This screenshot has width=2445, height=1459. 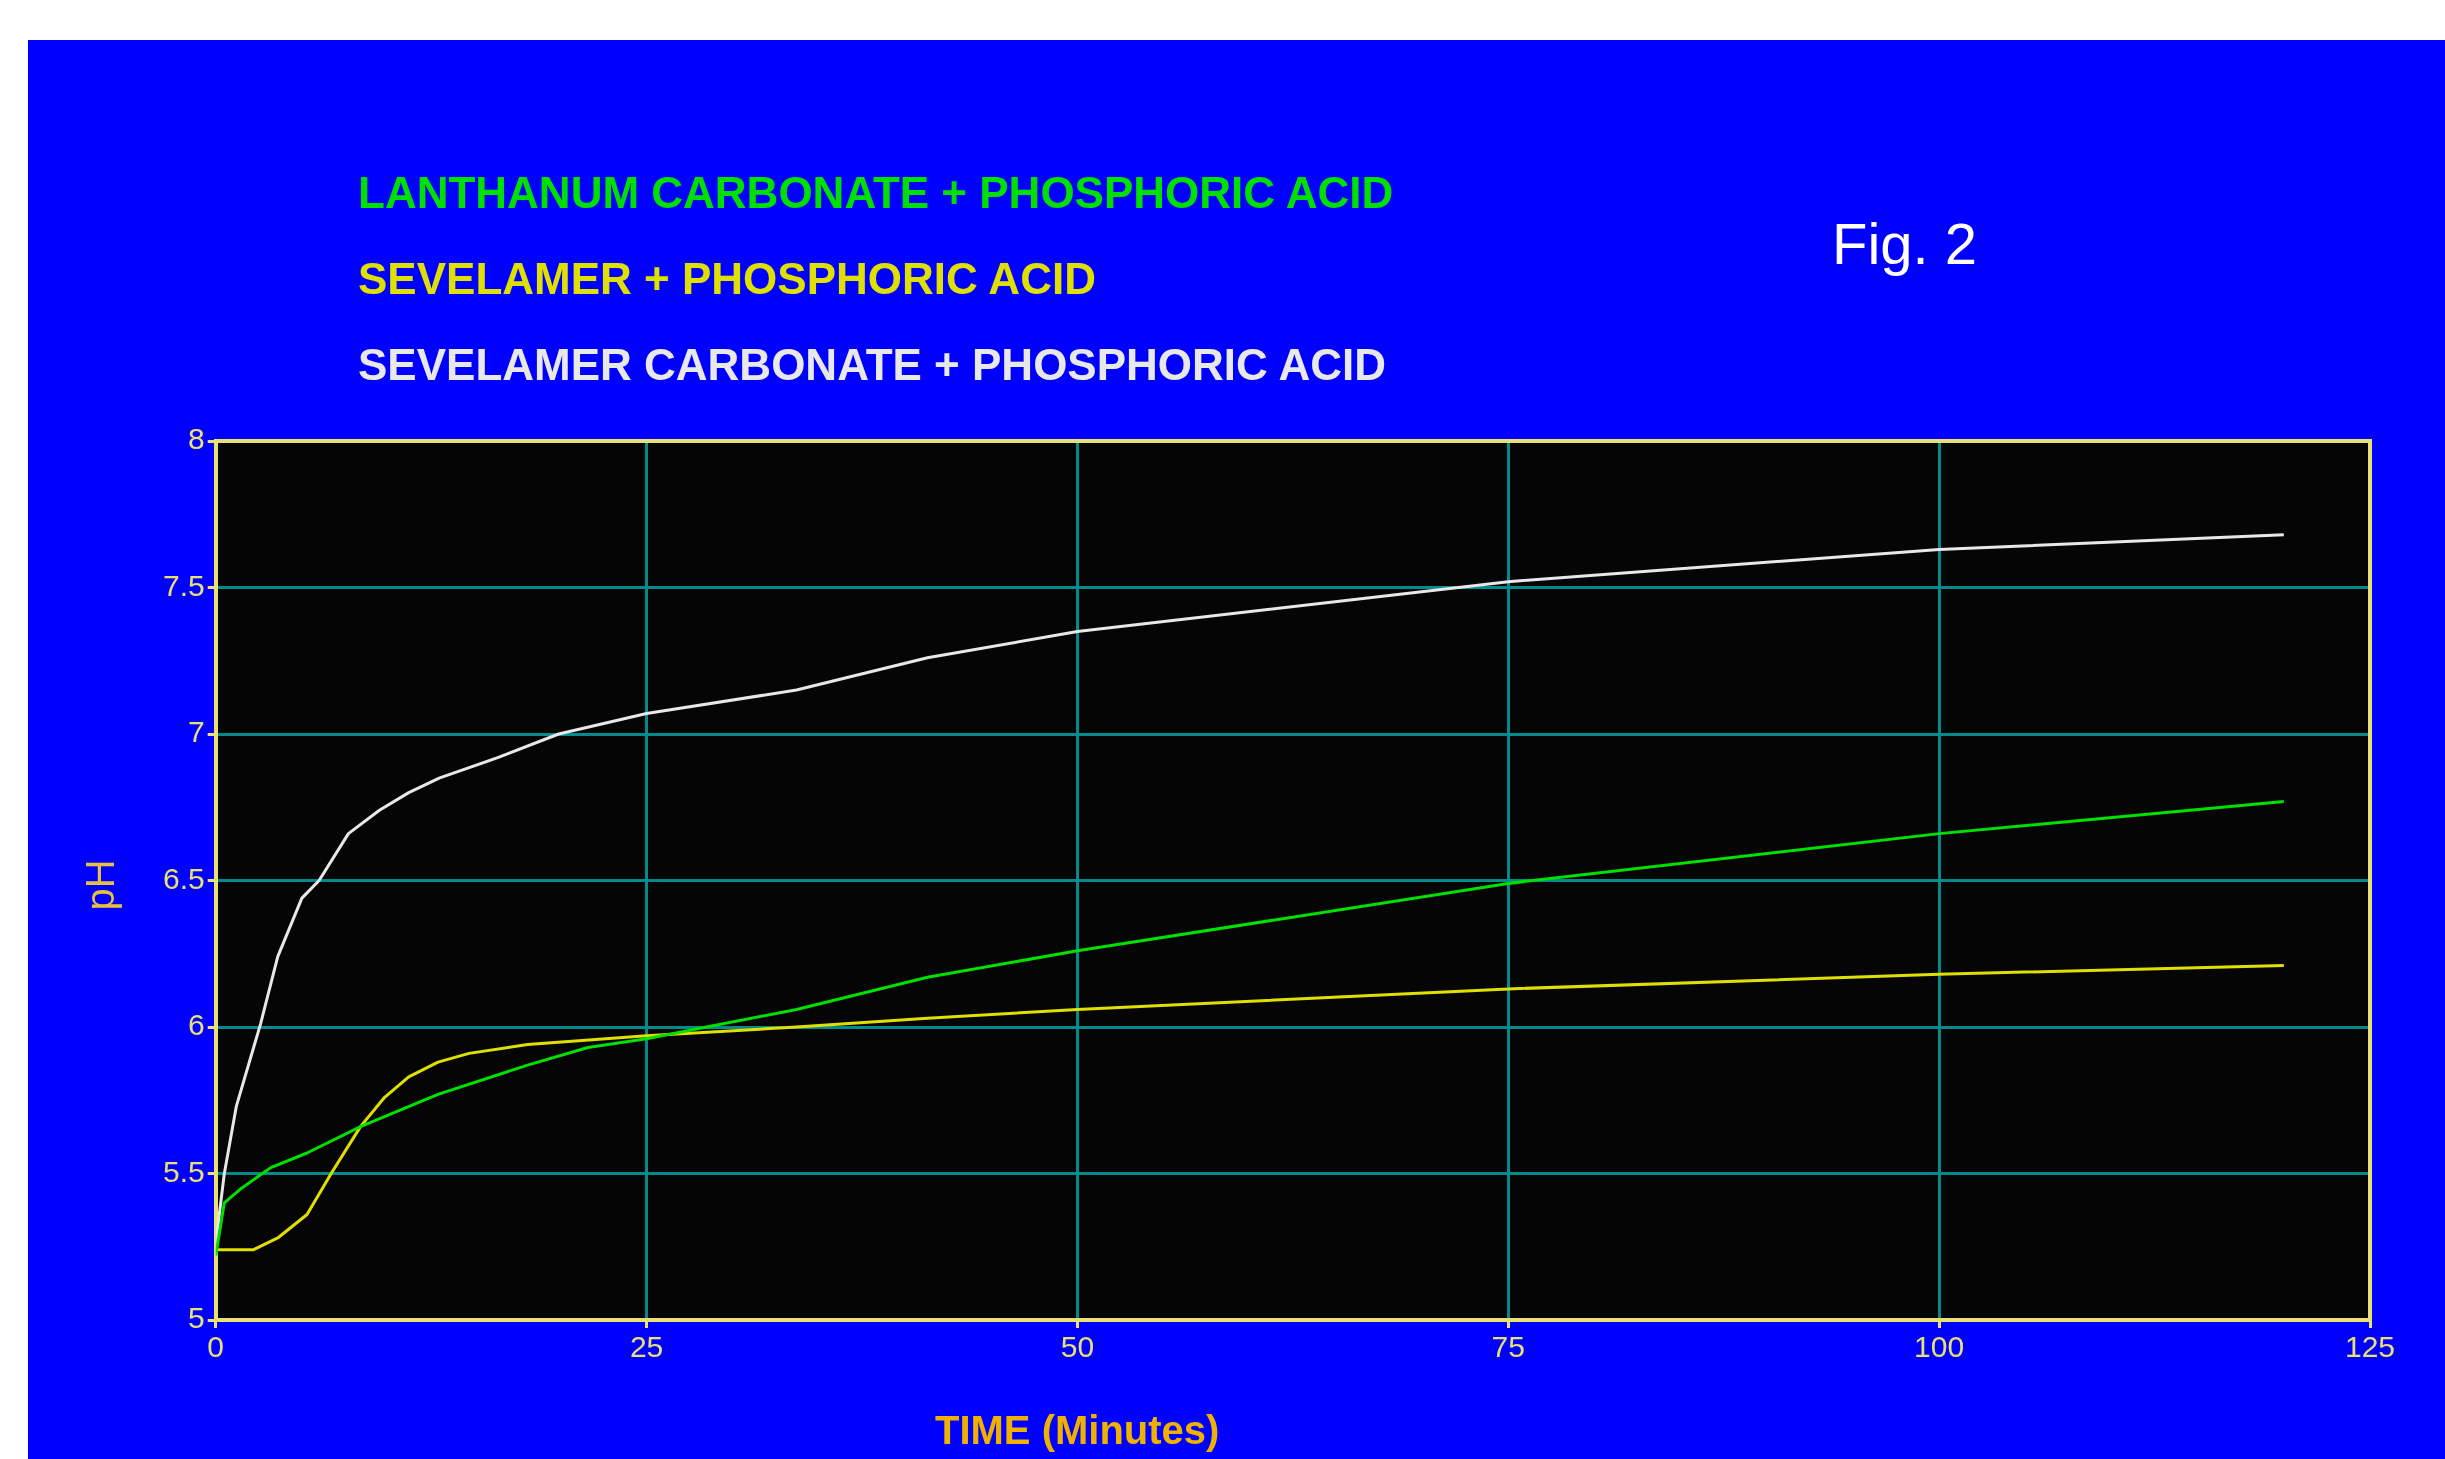 What do you see at coordinates (1508, 1347) in the screenshot?
I see `x-tick-label: 75` at bounding box center [1508, 1347].